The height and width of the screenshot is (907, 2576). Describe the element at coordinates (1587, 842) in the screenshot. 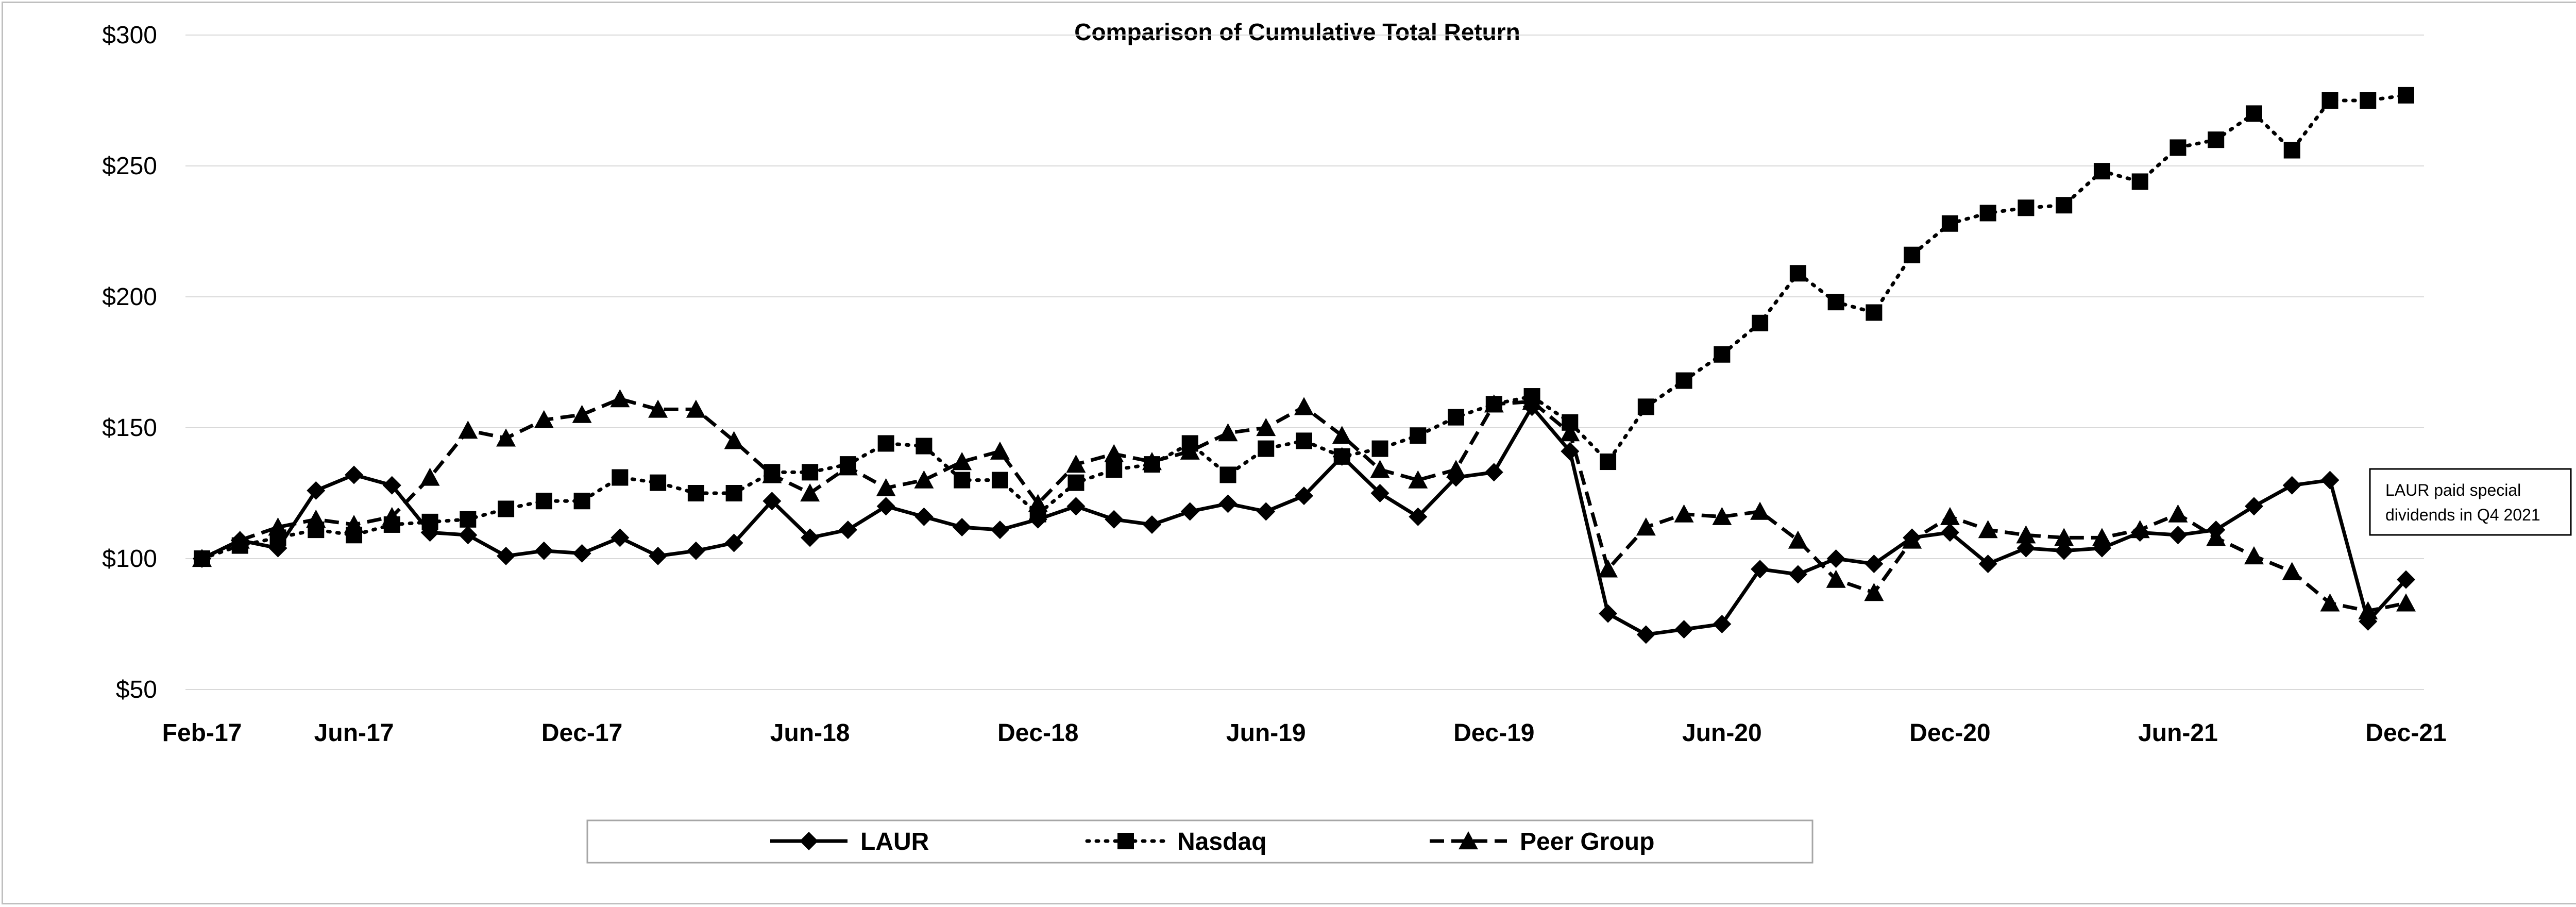

I see `legend-label-peer-group: Peer Group` at that location.